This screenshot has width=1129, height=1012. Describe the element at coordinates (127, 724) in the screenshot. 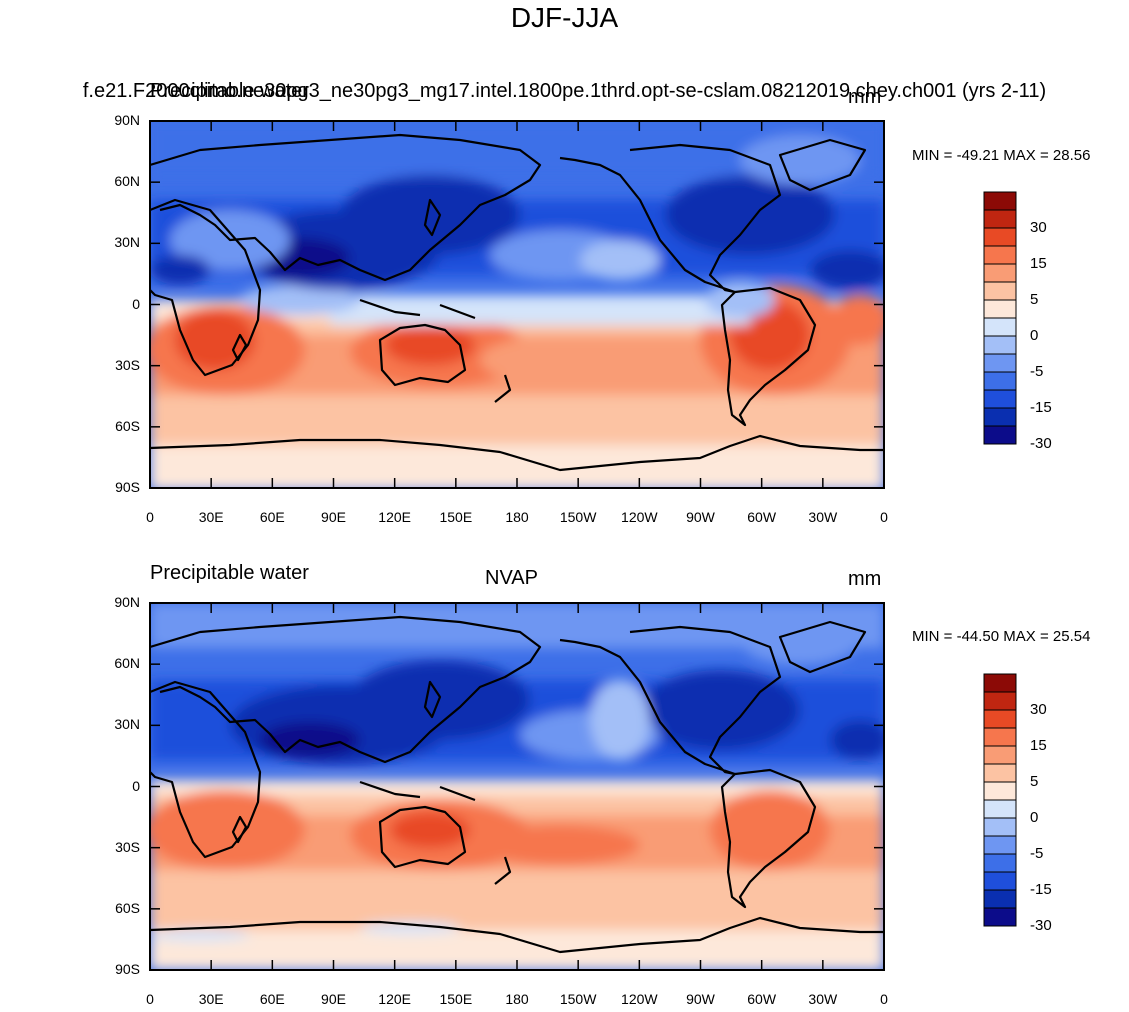

I see `panel2-lat-label: 30N` at that location.